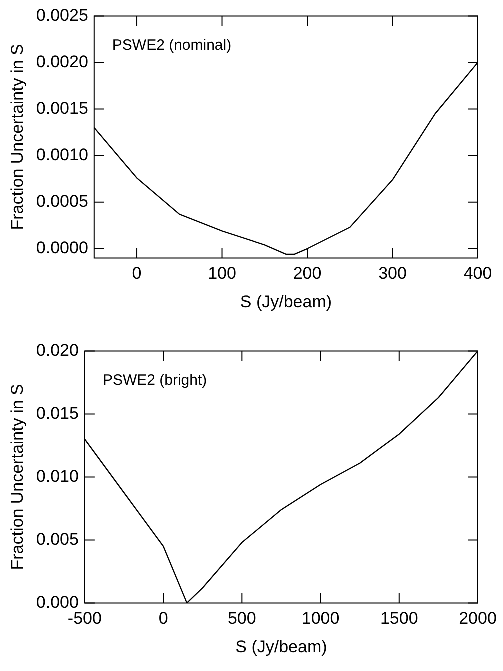 This screenshot has width=503, height=671. What do you see at coordinates (57, 602) in the screenshot?
I see `y-tick-label: 0.000` at bounding box center [57, 602].